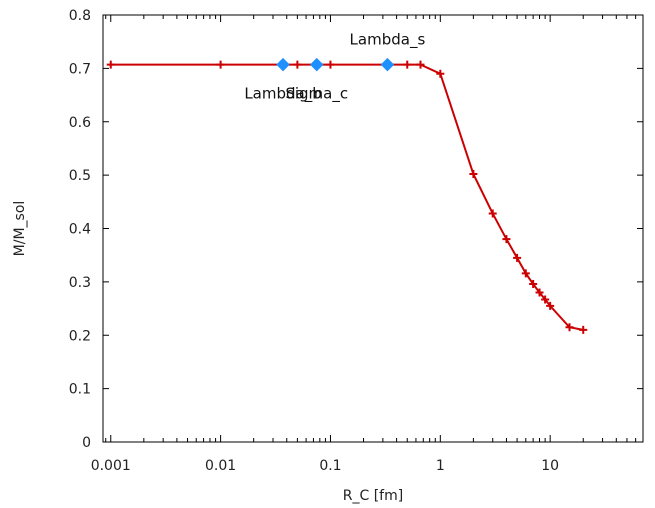  Describe the element at coordinates (388, 40) in the screenshot. I see `highlight-label: Lambda_s` at that location.